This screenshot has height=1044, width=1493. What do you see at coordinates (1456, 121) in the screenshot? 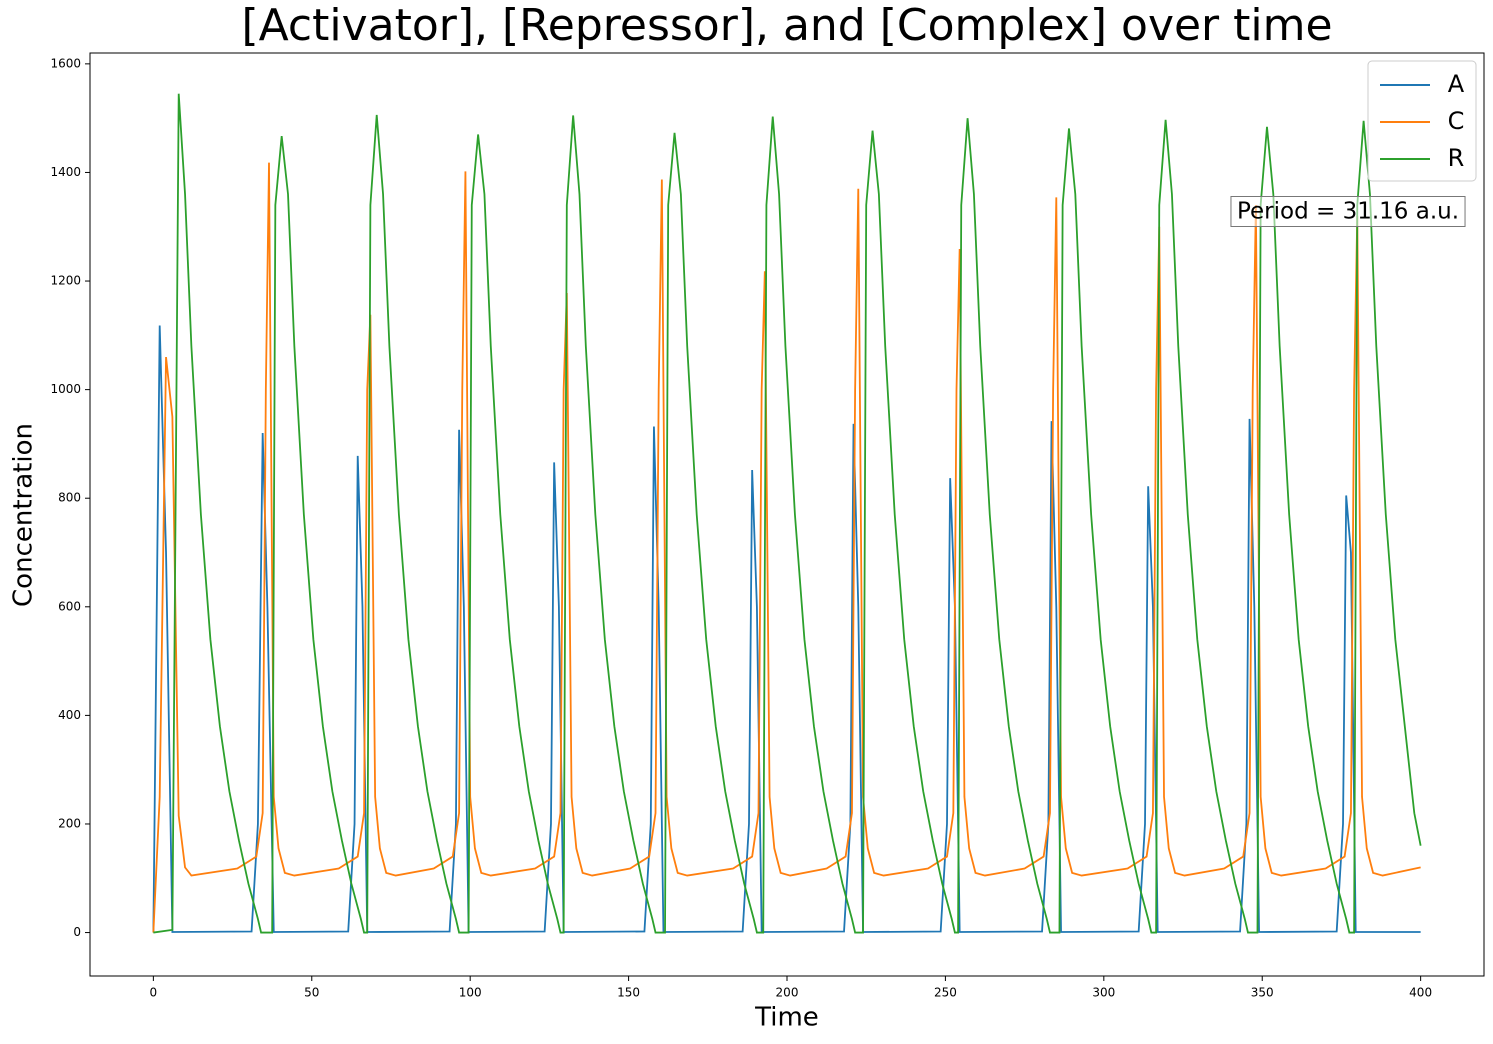
I see `legend-label: C` at bounding box center [1456, 121].